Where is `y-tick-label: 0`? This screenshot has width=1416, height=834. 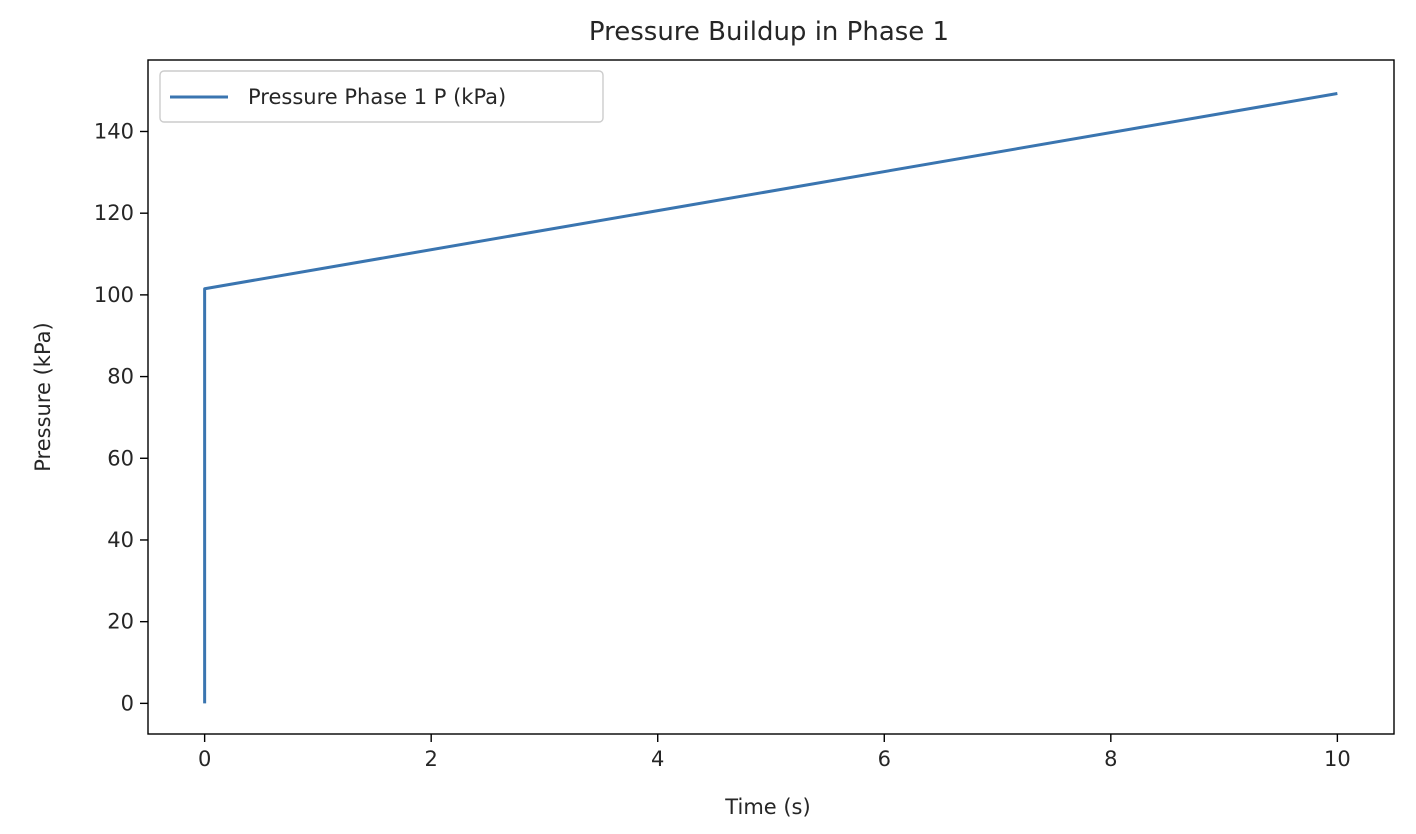
y-tick-label: 0 is located at coordinates (127, 703).